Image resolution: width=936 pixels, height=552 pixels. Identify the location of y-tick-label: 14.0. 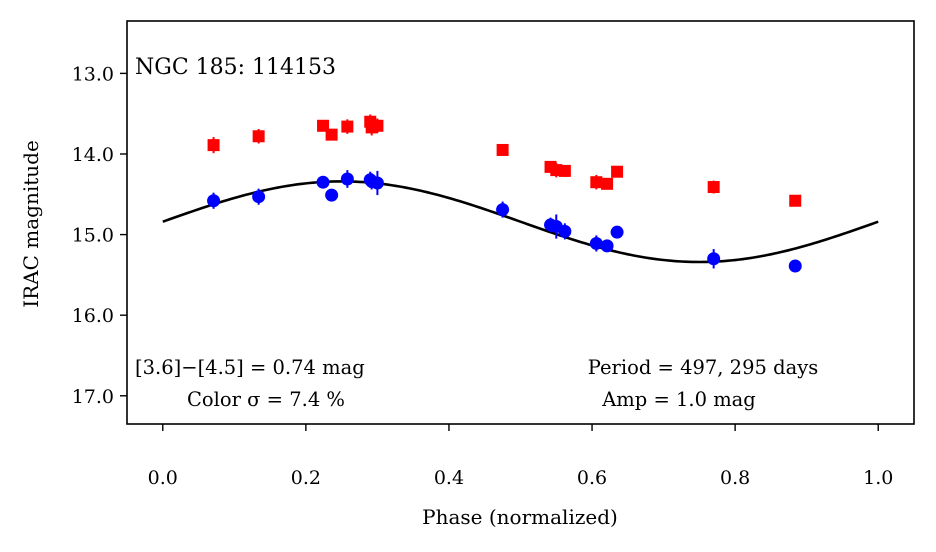
(93, 155).